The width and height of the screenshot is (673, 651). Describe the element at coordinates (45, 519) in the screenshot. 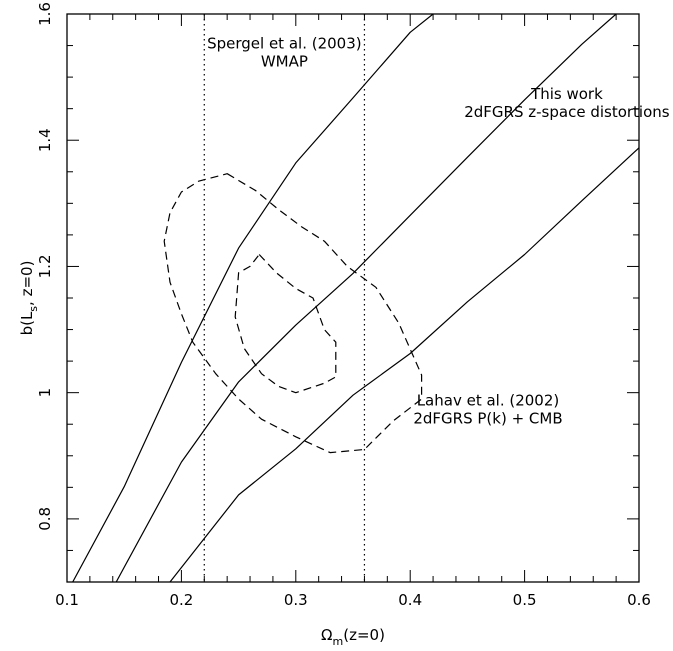

I see `y-tick-label: 0.8` at that location.